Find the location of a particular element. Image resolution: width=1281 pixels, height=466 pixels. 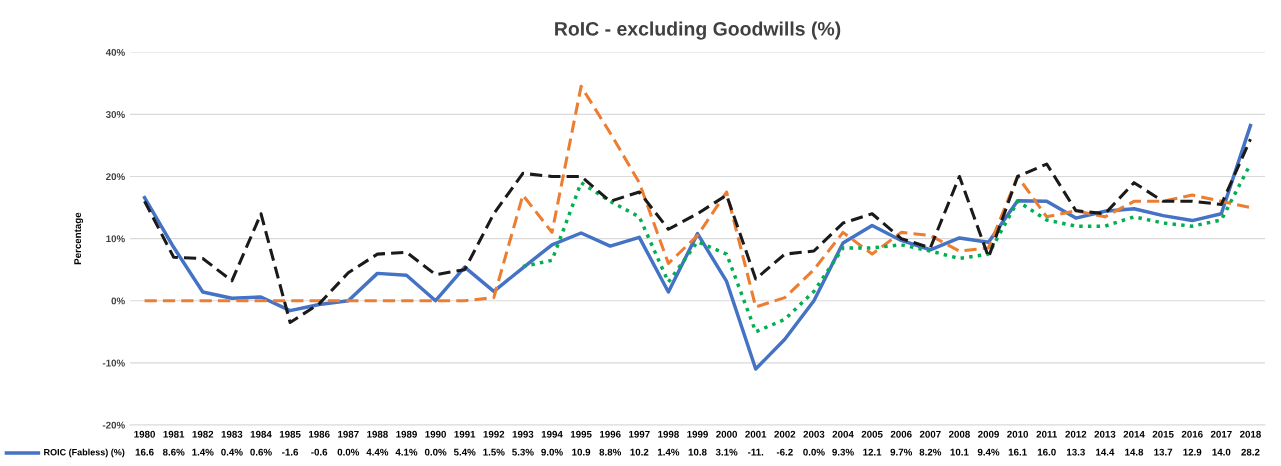

x-tick-label: 2011 is located at coordinates (1046, 434).